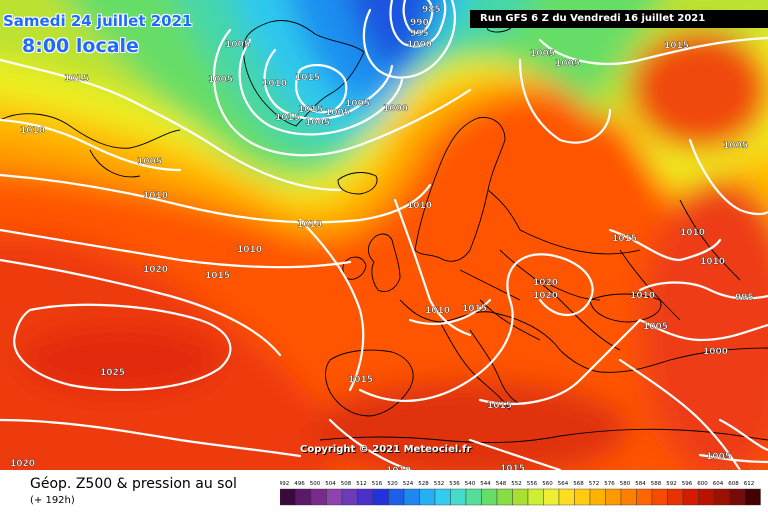  Describe the element at coordinates (315, 484) in the screenshot. I see `scale-label: 500` at that location.